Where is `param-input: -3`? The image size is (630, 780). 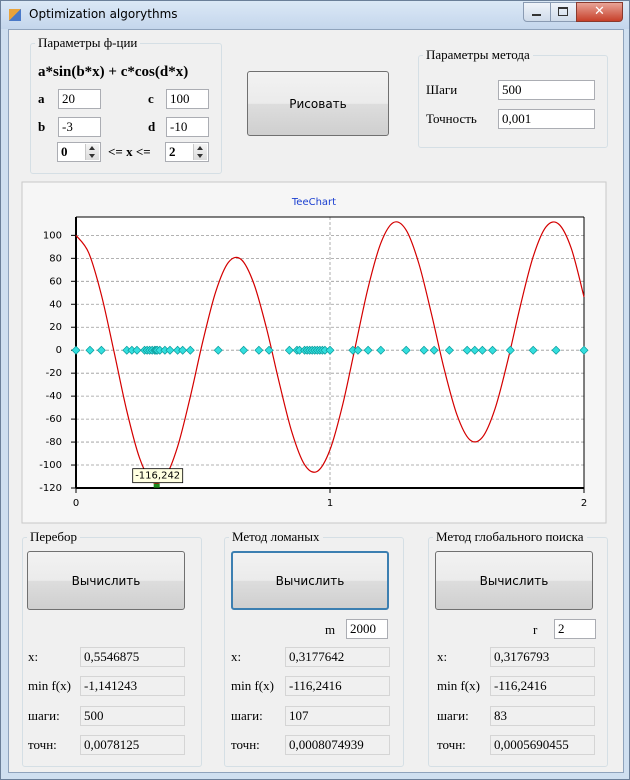 param-input: -3 is located at coordinates (79, 127).